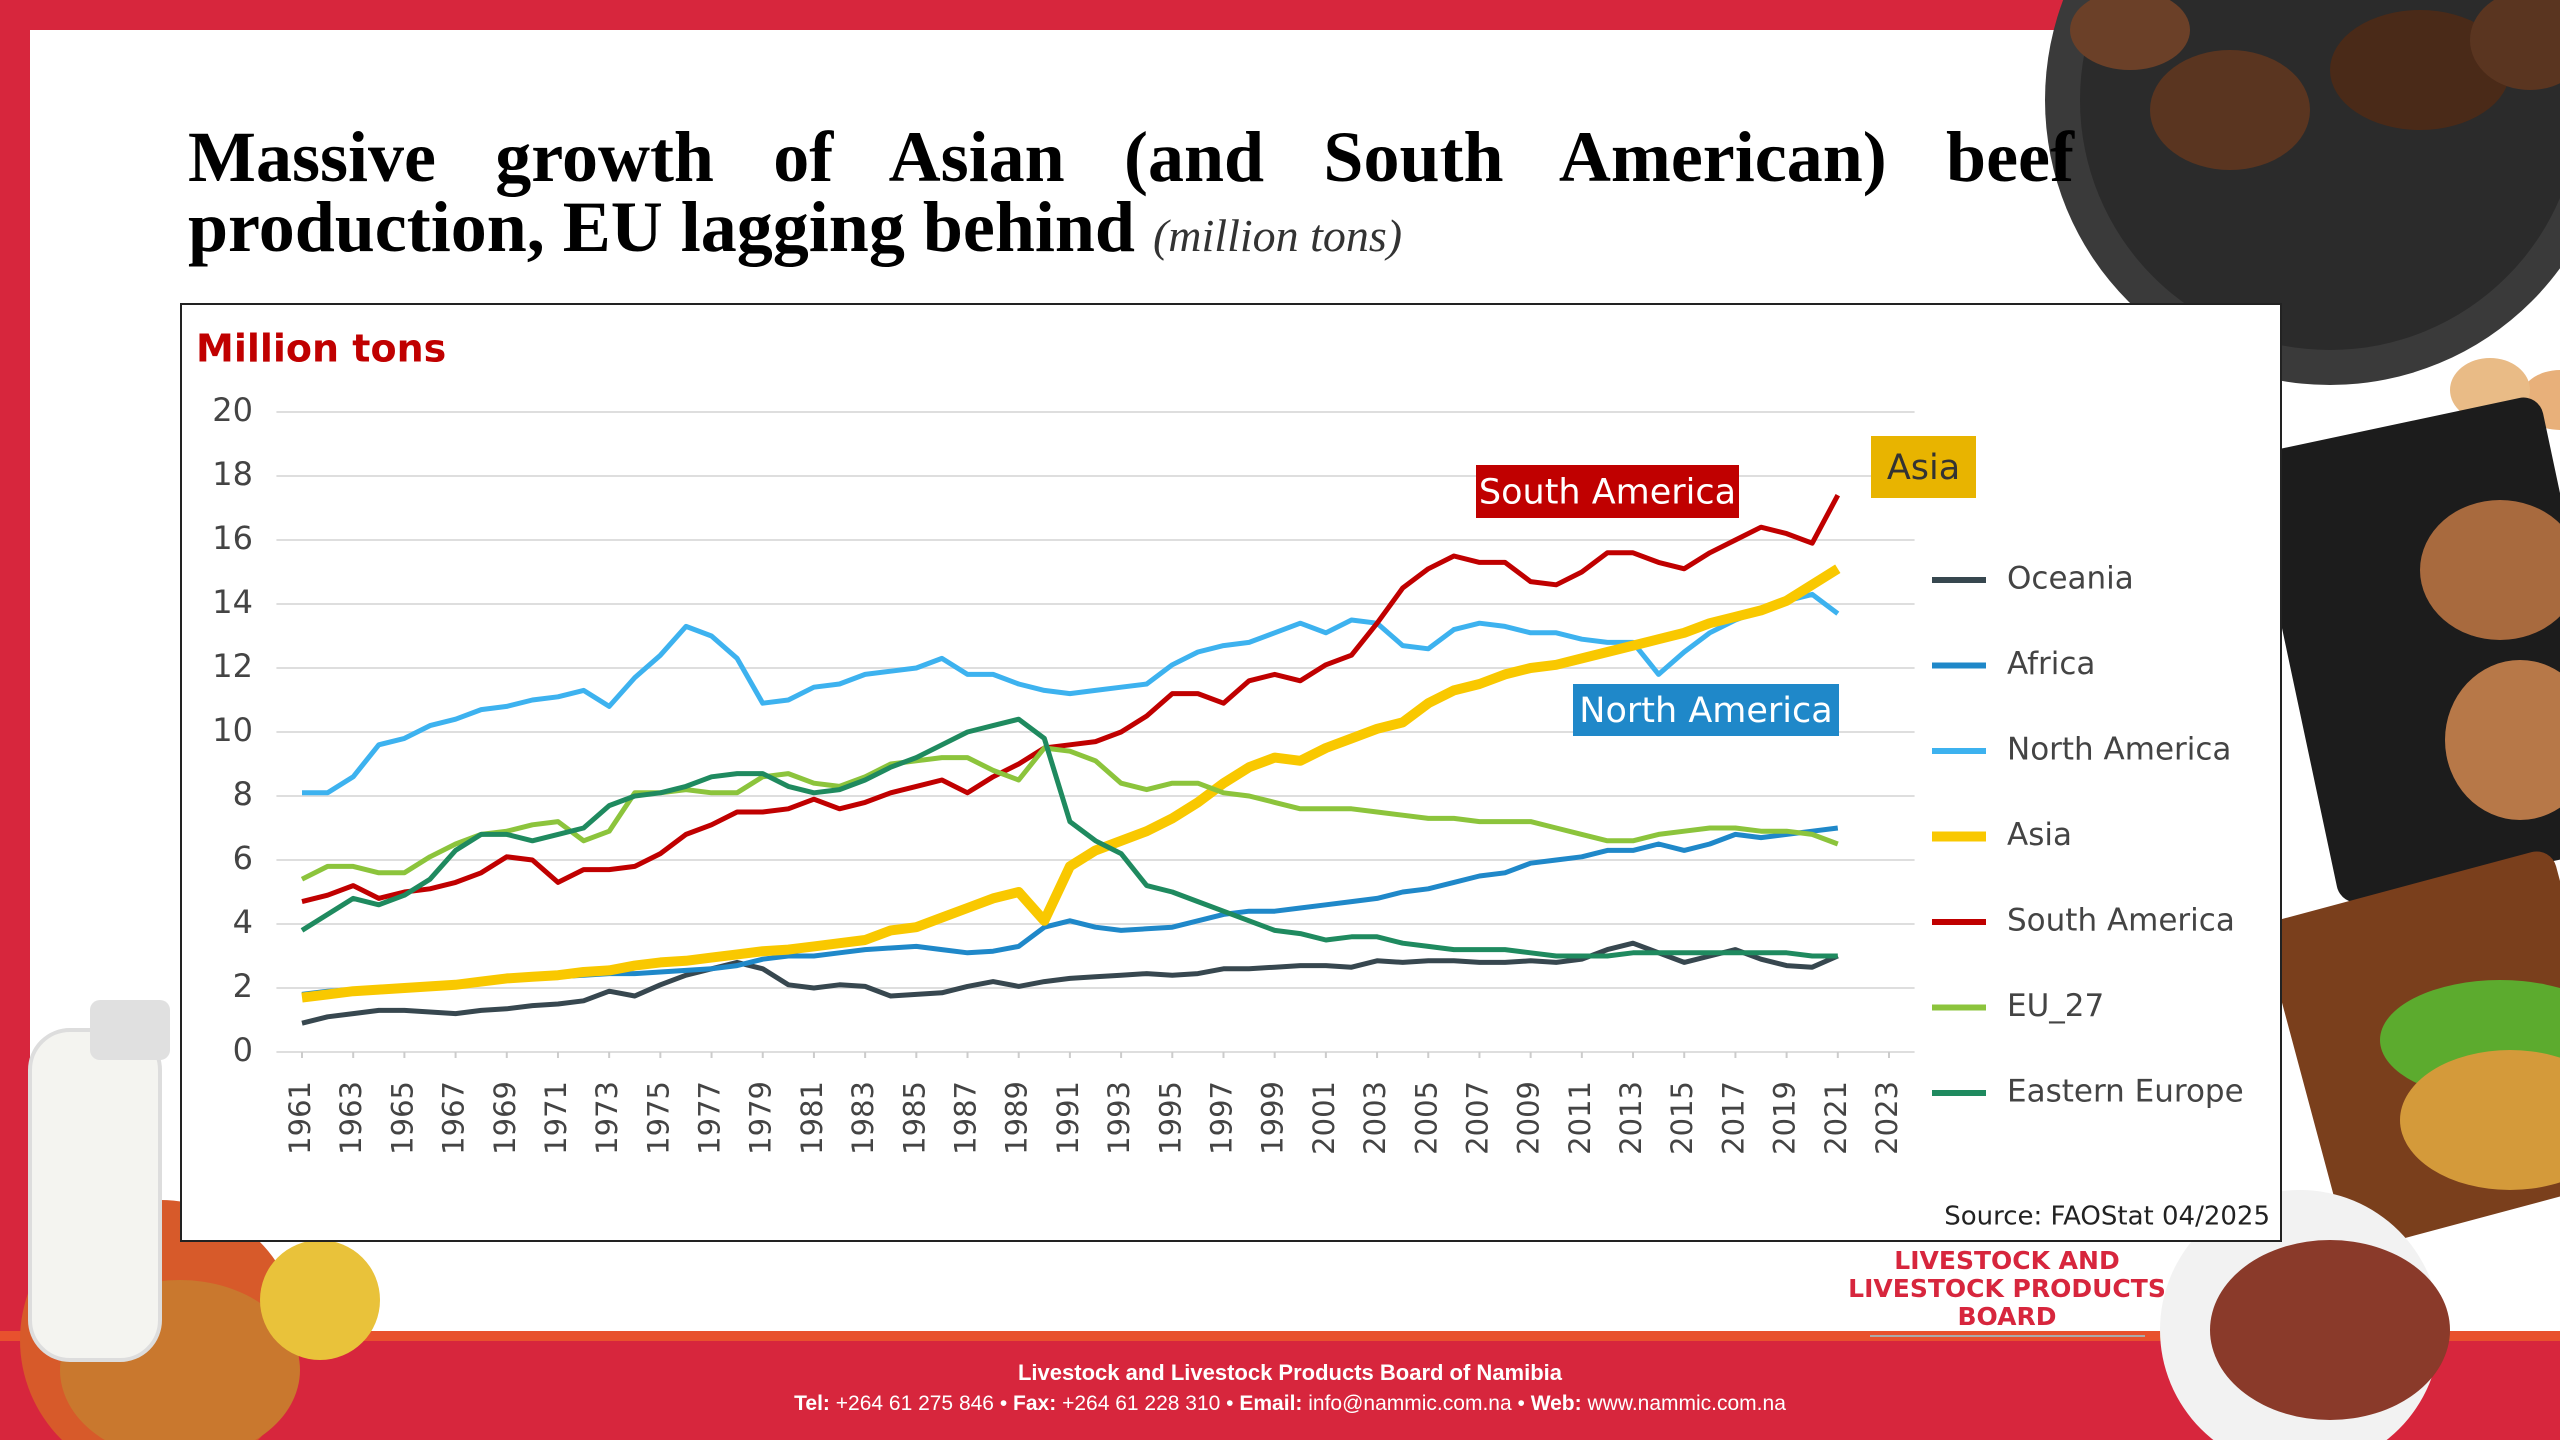 The height and width of the screenshot is (1440, 2560). What do you see at coordinates (351, 1118) in the screenshot?
I see `x-tick-label: 1963` at bounding box center [351, 1118].